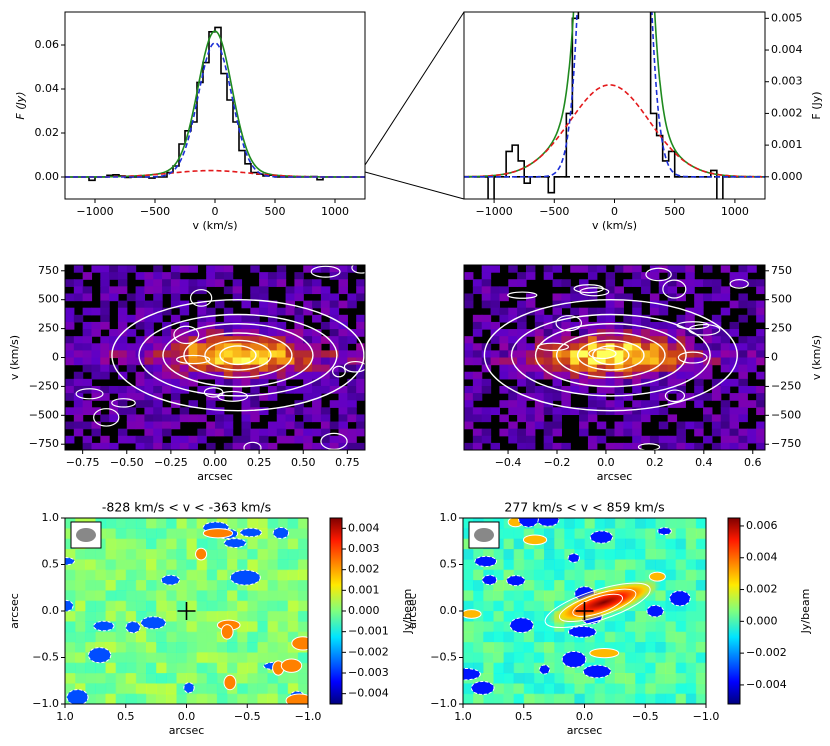 This screenshot has height=746, width=830. I want to click on pv-contour, so click(692, 357).